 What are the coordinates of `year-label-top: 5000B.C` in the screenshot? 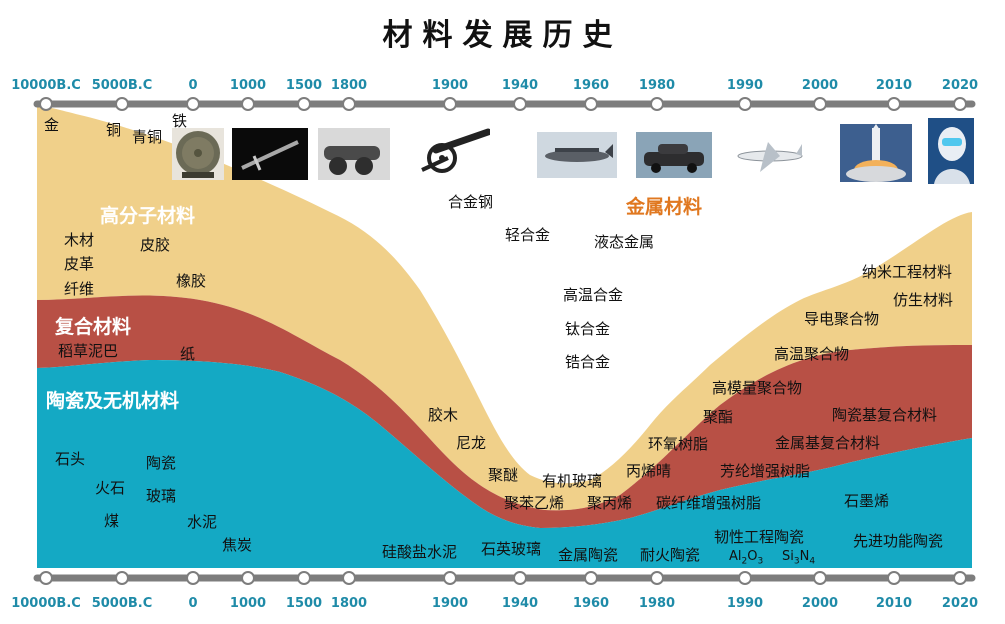 It's located at (122, 85).